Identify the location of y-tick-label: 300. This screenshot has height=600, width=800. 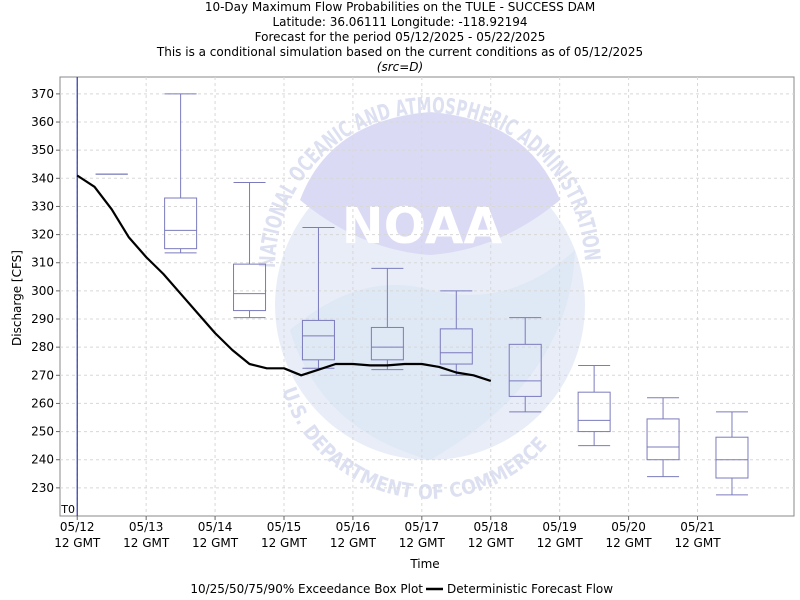
(42, 291).